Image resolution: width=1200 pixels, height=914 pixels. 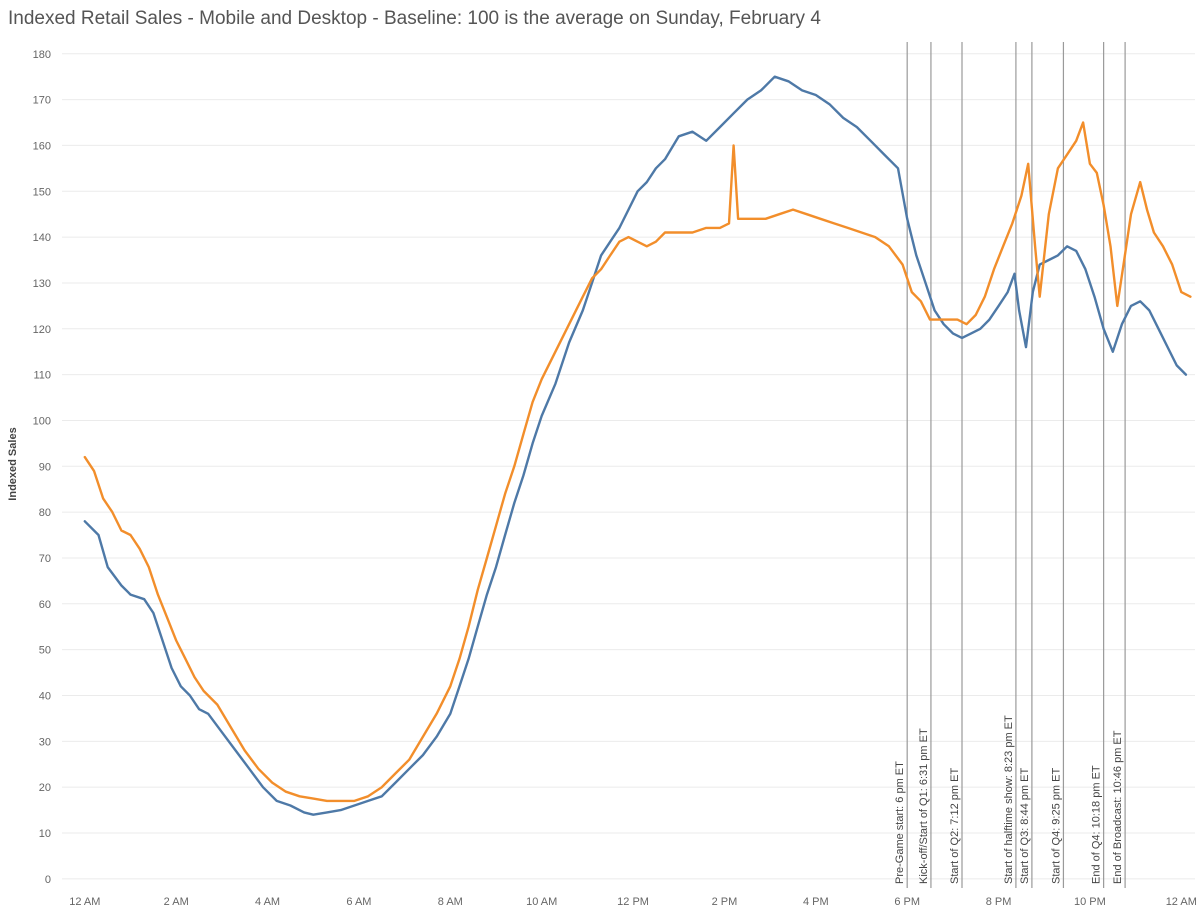 I want to click on y-tick-label: 30, so click(x=45, y=742).